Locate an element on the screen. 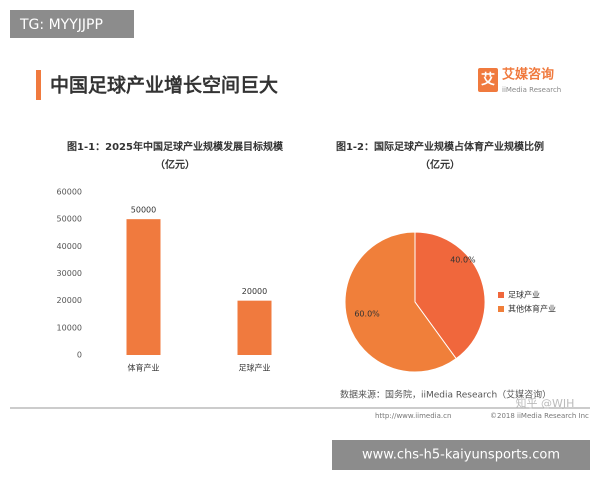 The width and height of the screenshot is (600, 480). y-tick-label: 0 is located at coordinates (79, 355).